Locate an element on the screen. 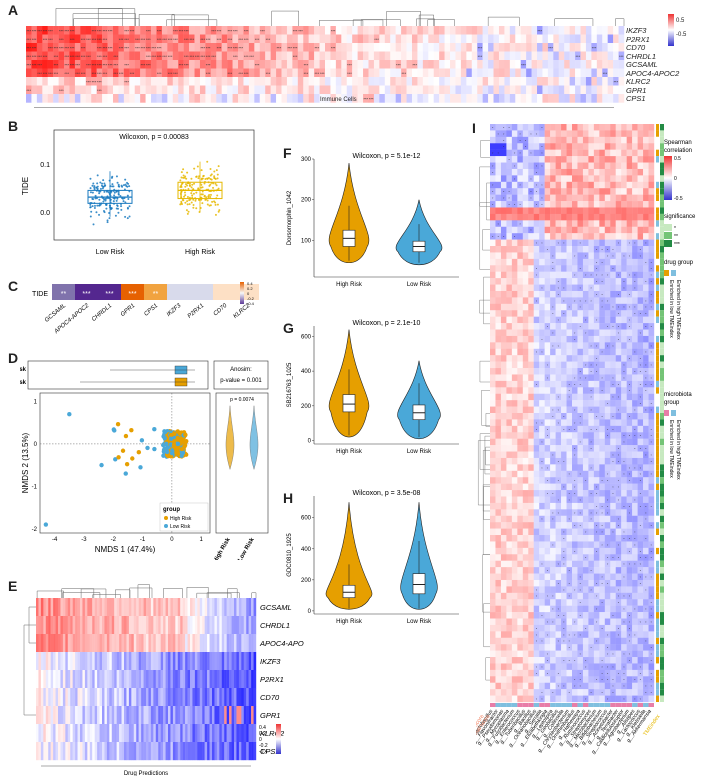 This screenshot has width=718, height=781. gene-label: CD70 is located at coordinates (270, 697).